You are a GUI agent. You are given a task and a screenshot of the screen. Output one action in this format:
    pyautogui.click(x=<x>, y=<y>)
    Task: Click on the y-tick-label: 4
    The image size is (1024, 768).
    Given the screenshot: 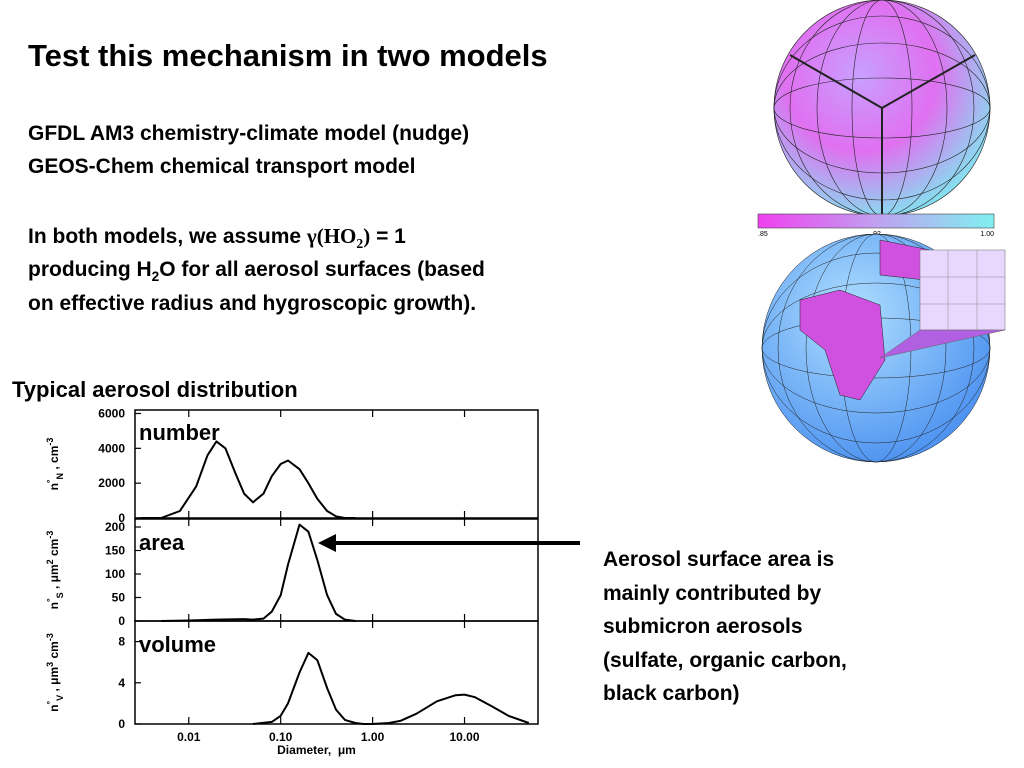 What is the action you would take?
    pyautogui.click(x=121, y=683)
    